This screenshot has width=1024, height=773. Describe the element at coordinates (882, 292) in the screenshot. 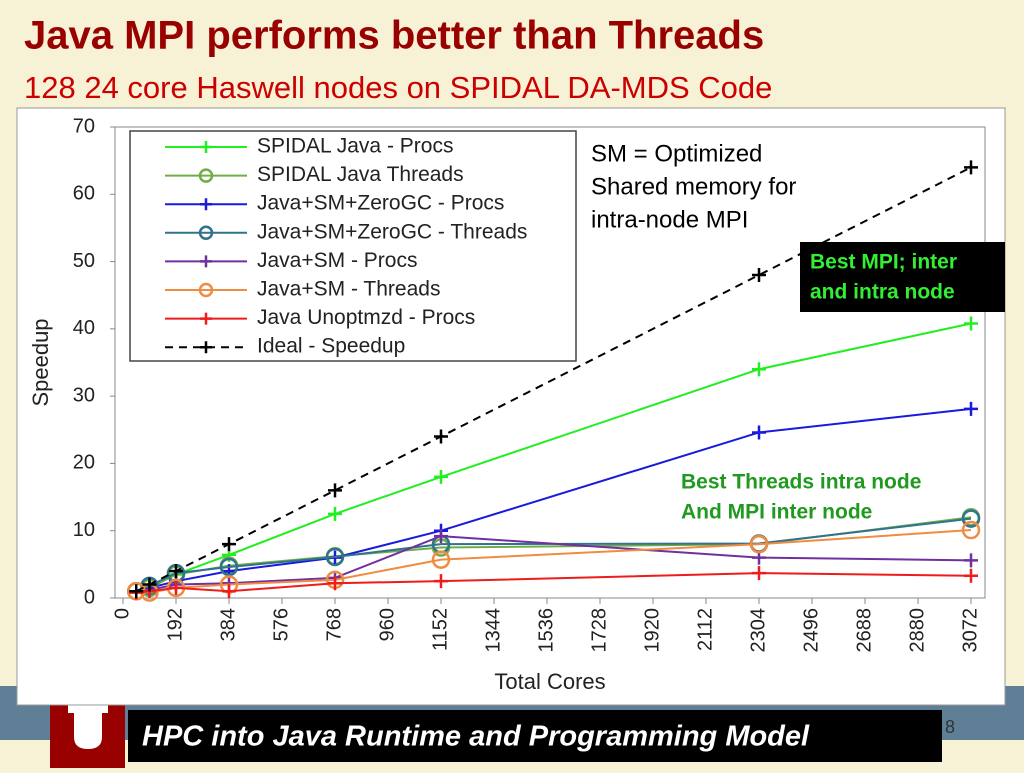

I see `annotation: and intra node` at that location.